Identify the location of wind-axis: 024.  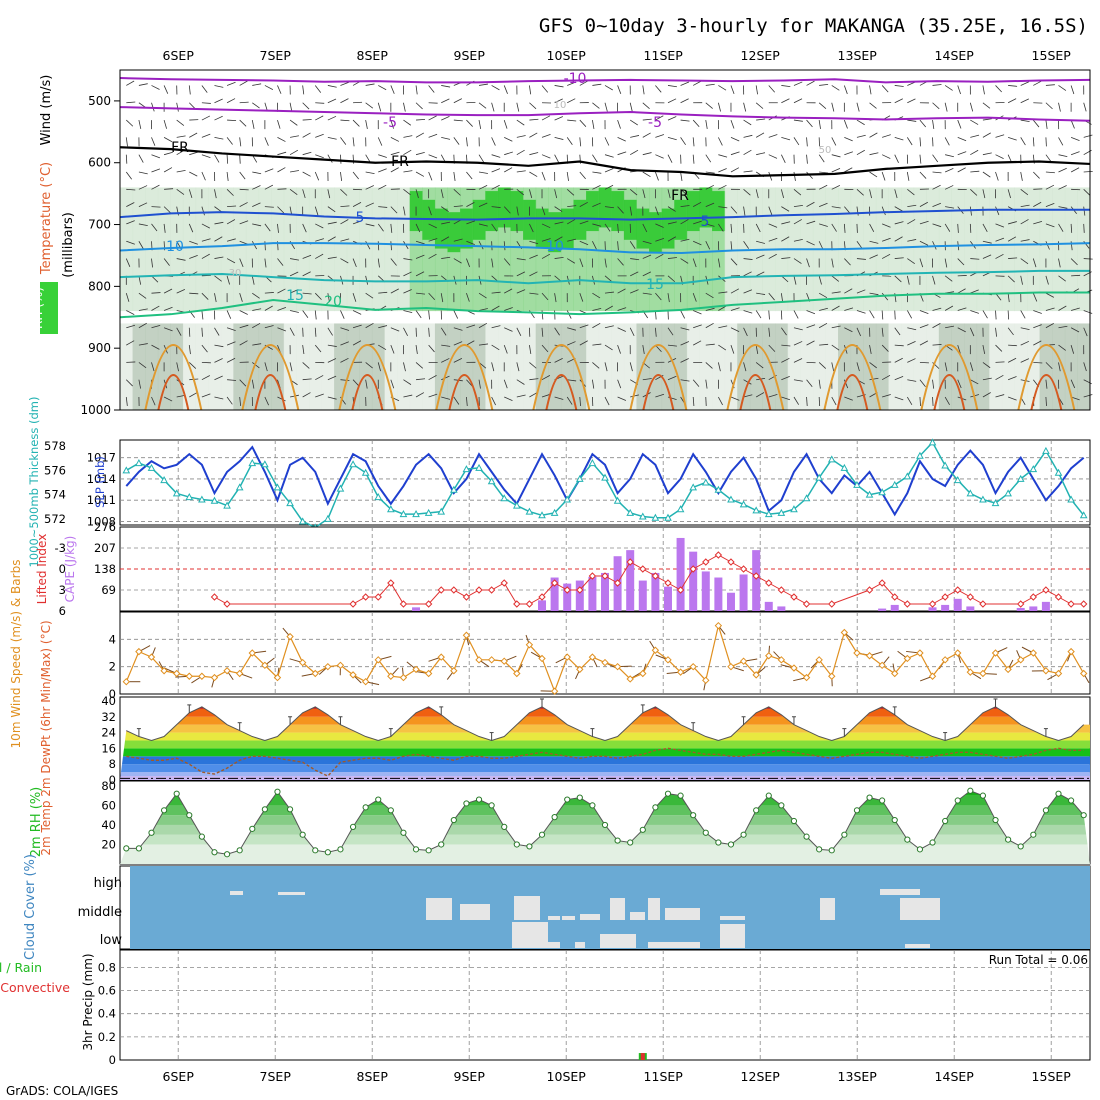
(112, 666).